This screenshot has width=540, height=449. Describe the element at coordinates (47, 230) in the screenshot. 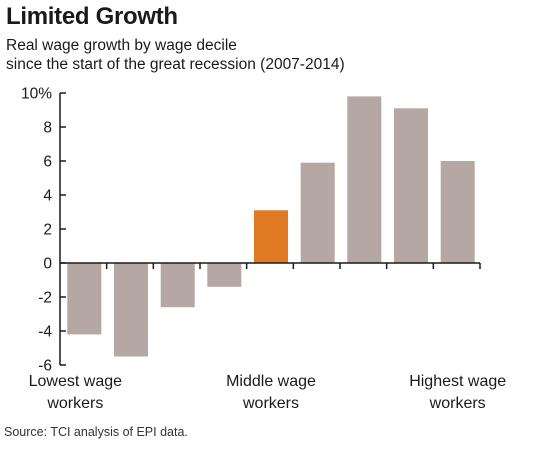

I see `y-tick-label: 2` at that location.